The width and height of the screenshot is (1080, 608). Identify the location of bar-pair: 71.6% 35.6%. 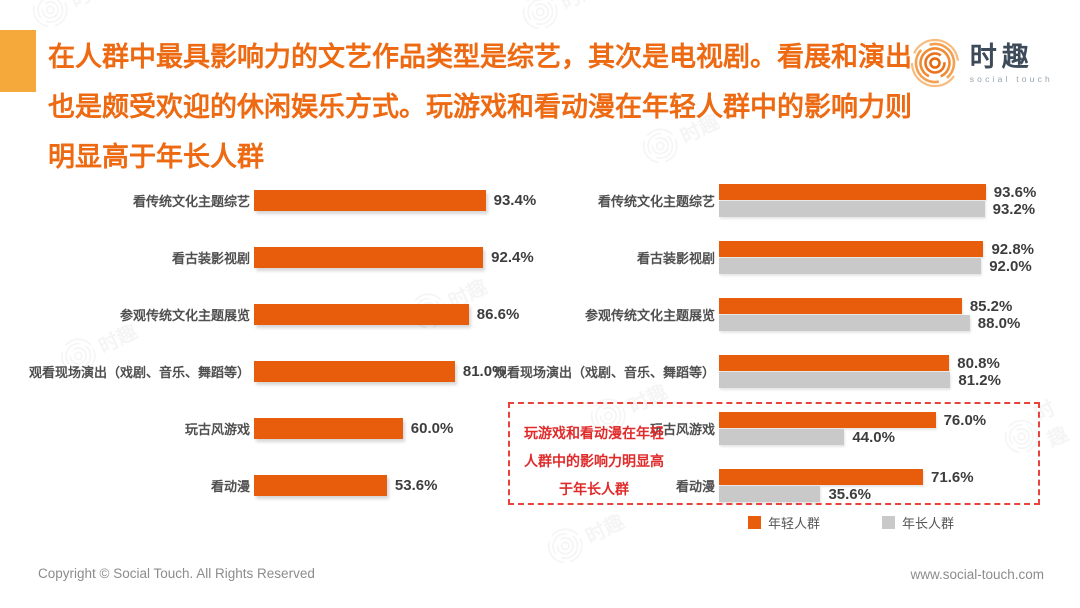
(846, 486).